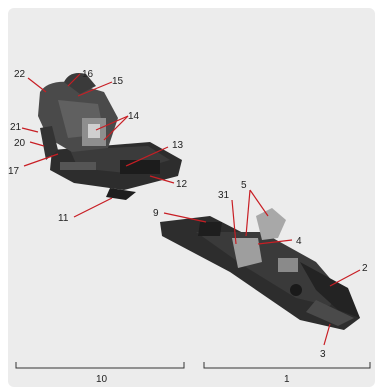  Describe the element at coordinates (365, 268) in the screenshot. I see `callout-2: 2` at that location.